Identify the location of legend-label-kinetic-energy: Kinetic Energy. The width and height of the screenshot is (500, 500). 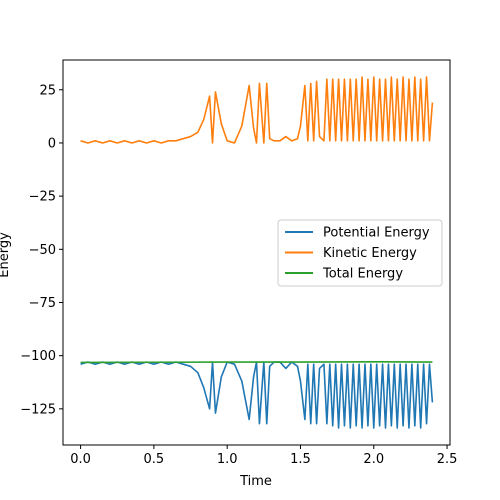
(370, 253).